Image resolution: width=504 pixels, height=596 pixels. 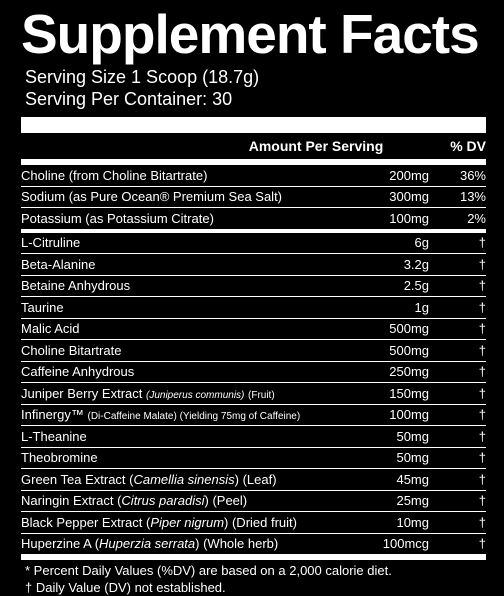 What do you see at coordinates (50, 329) in the screenshot?
I see `ingredient-name: Malic Acid` at bounding box center [50, 329].